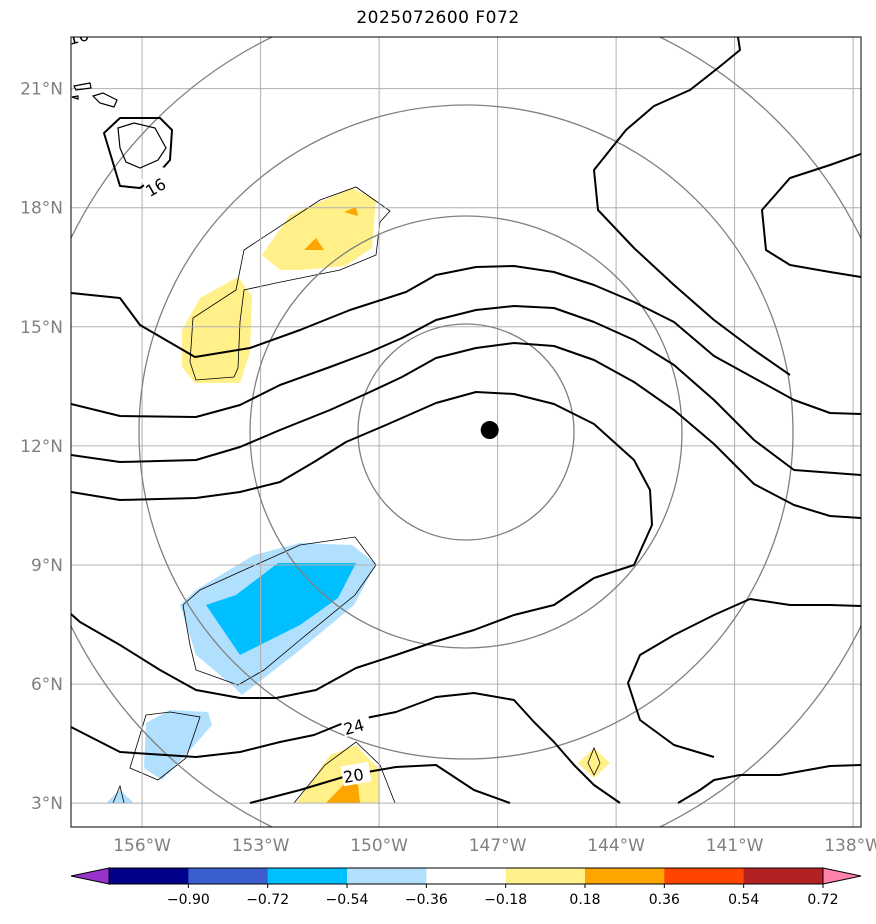 The width and height of the screenshot is (876, 924). Describe the element at coordinates (47, 804) in the screenshot. I see `lat-tick-label: 3°N` at that location.